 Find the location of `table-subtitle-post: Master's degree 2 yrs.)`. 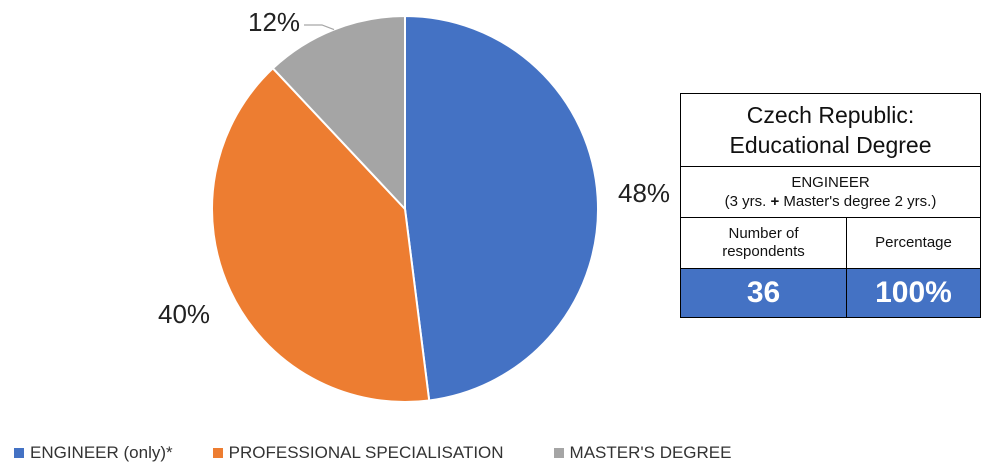

table-subtitle-post: Master's degree 2 yrs.) is located at coordinates (858, 201).